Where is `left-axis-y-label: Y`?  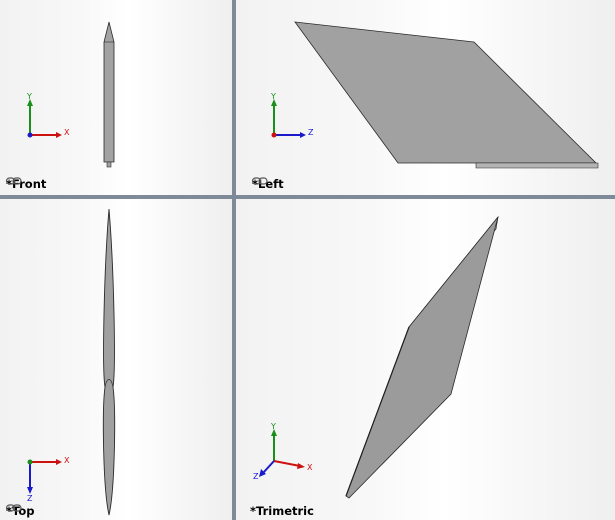
left-axis-y-label: Y is located at coordinates (273, 96).